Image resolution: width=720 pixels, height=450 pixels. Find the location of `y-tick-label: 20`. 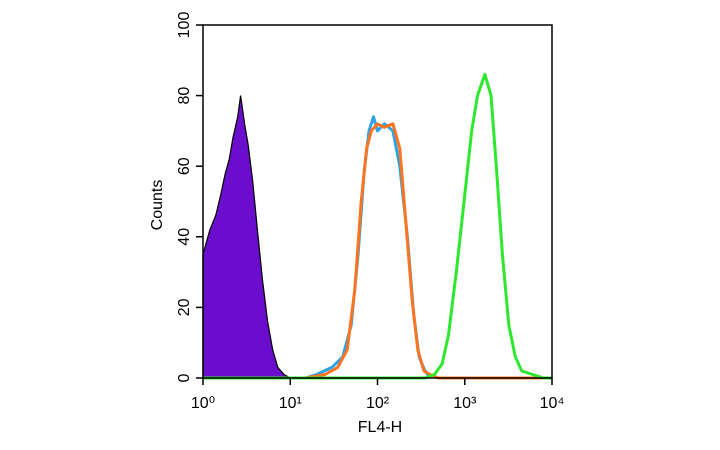

y-tick-label: 20 is located at coordinates (184, 307).